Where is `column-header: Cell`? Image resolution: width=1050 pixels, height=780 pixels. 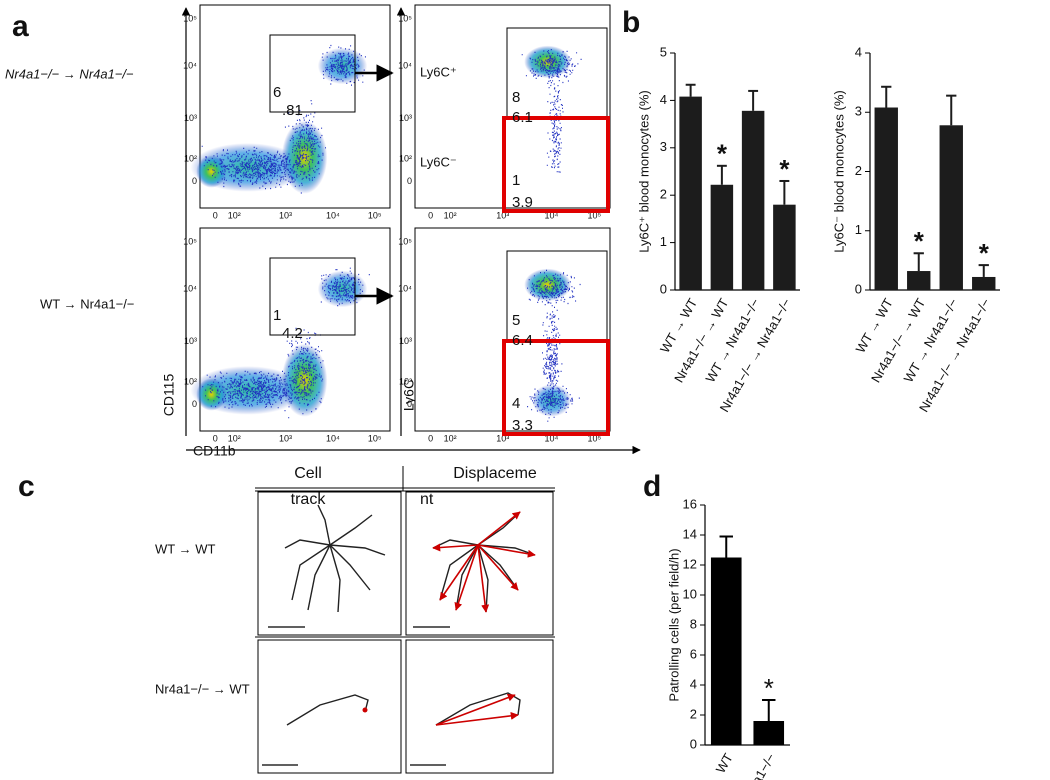
column-header: Cell is located at coordinates (308, 473).